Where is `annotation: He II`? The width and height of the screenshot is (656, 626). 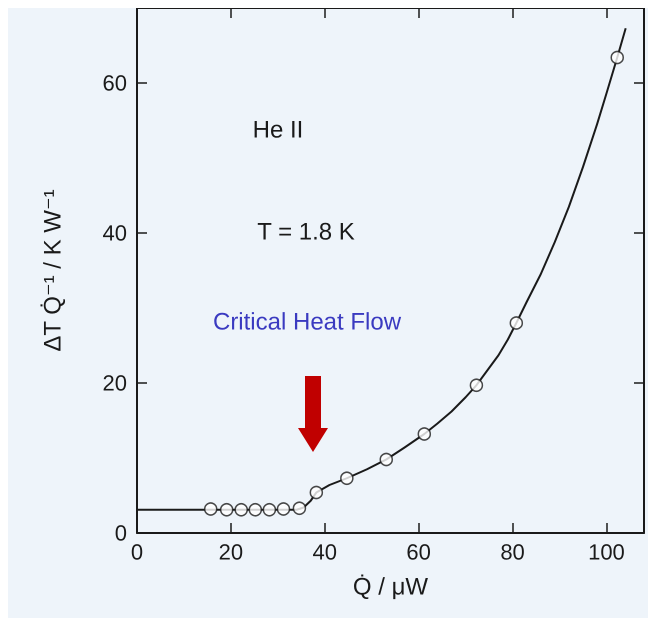 annotation: He II is located at coordinates (278, 130).